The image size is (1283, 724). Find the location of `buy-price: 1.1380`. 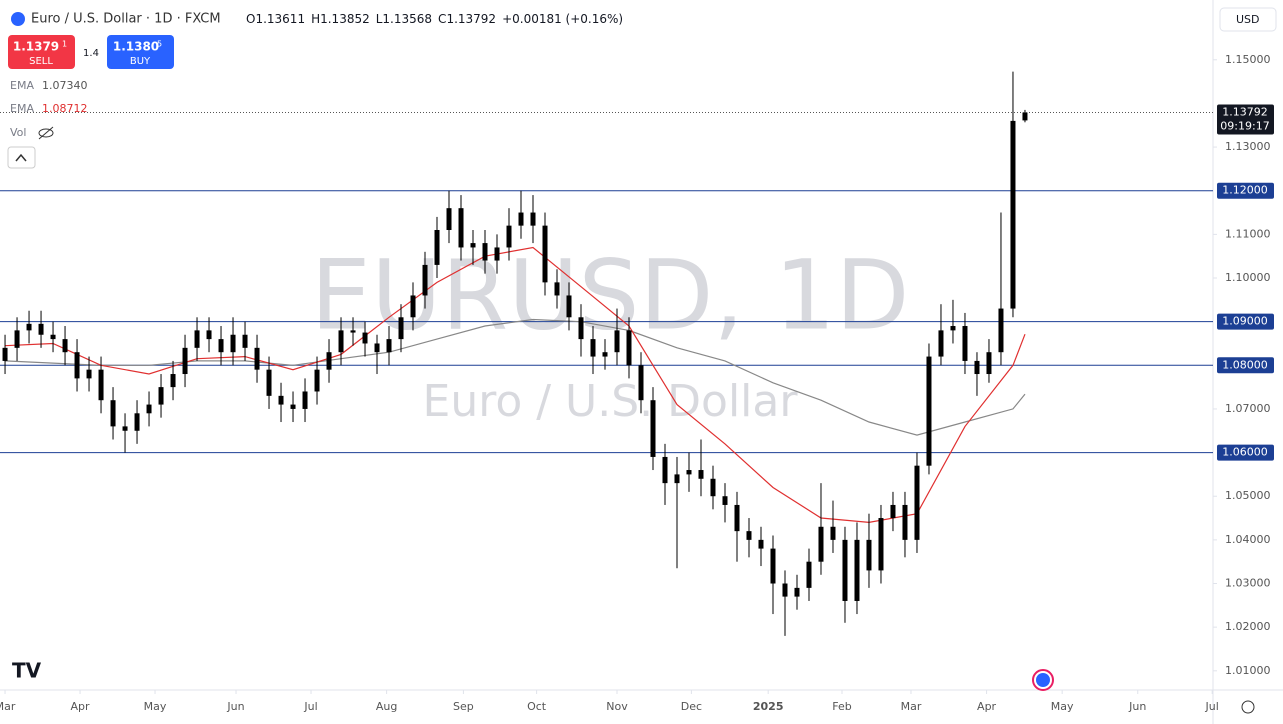

buy-price: 1.1380 is located at coordinates (136, 47).